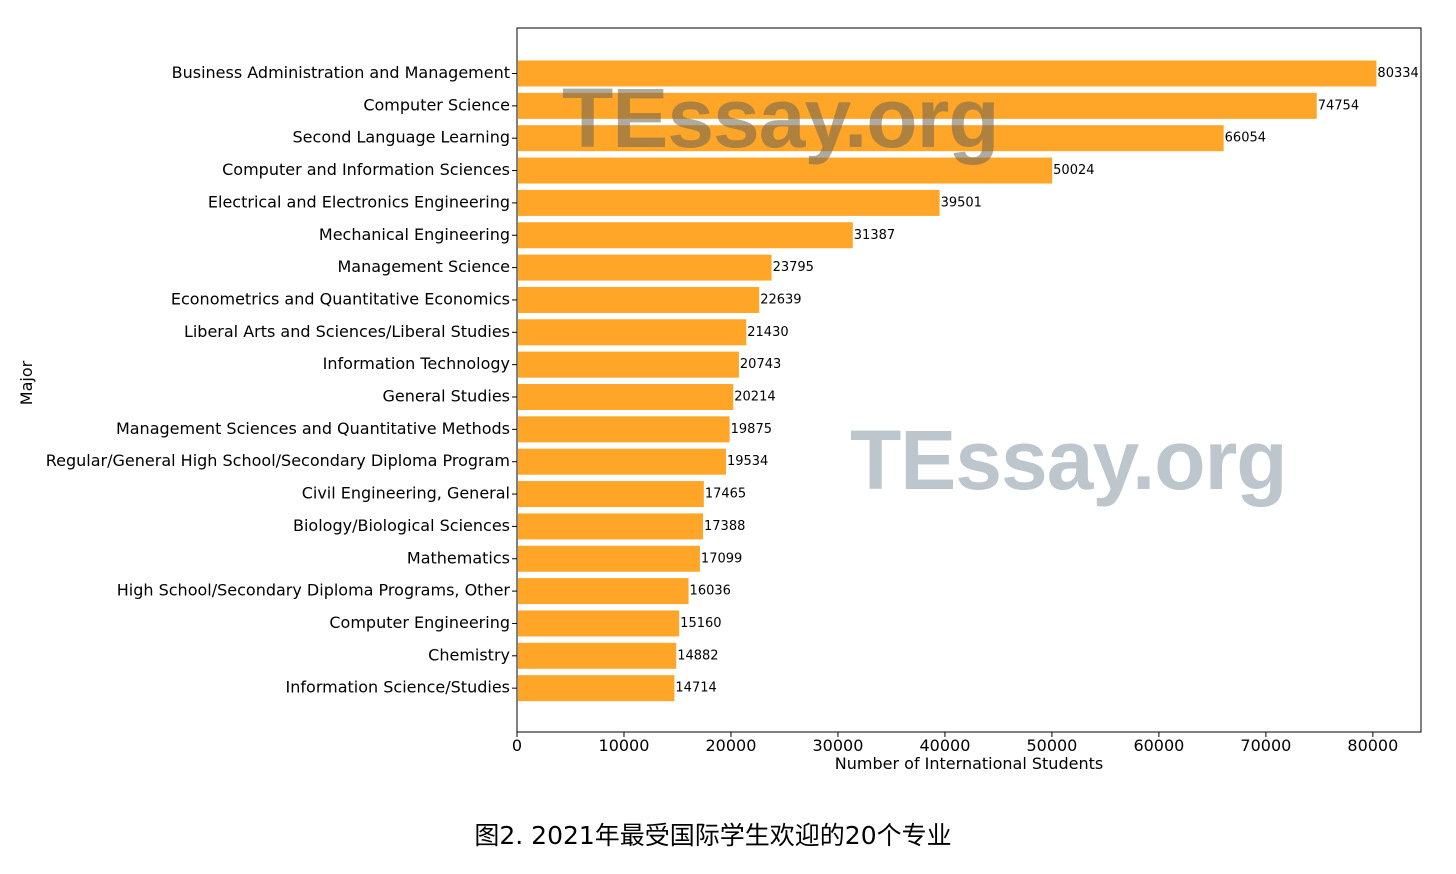  Describe the element at coordinates (969, 763) in the screenshot. I see `x-axis-label: Number of International Students` at that location.